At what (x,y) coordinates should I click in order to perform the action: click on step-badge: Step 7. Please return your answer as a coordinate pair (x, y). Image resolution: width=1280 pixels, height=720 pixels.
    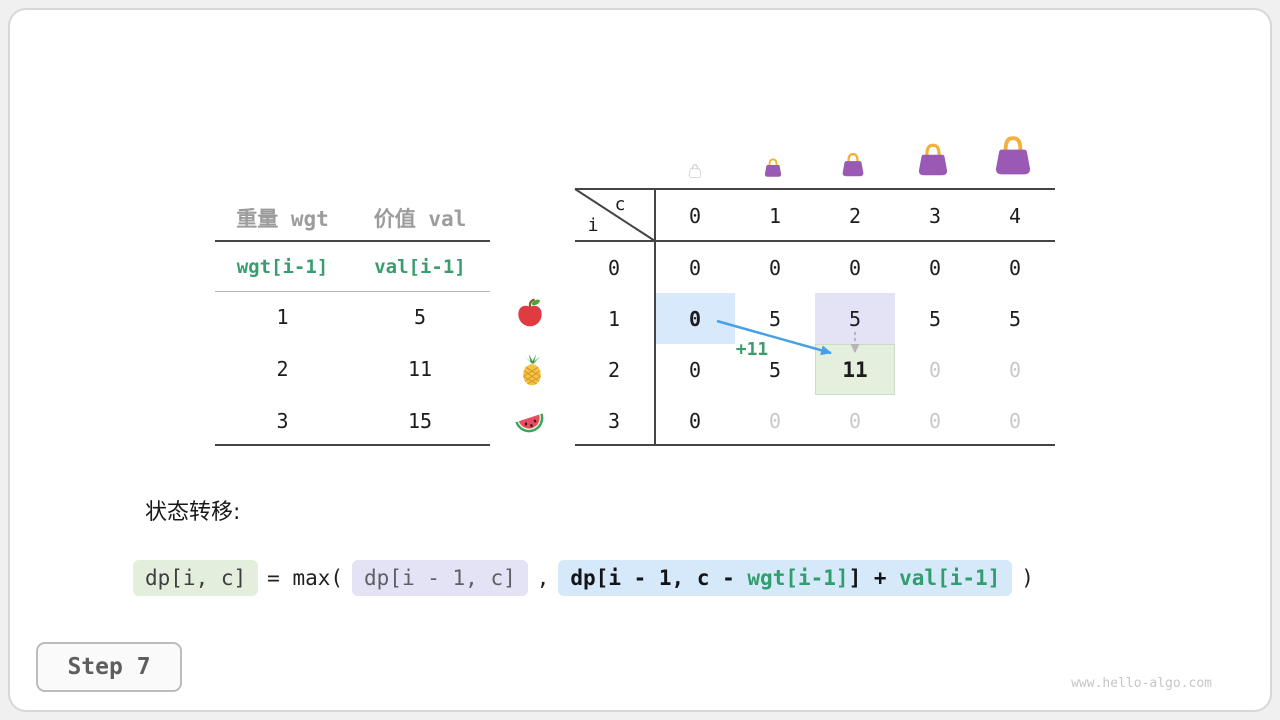
    Looking at the image, I should click on (109, 667).